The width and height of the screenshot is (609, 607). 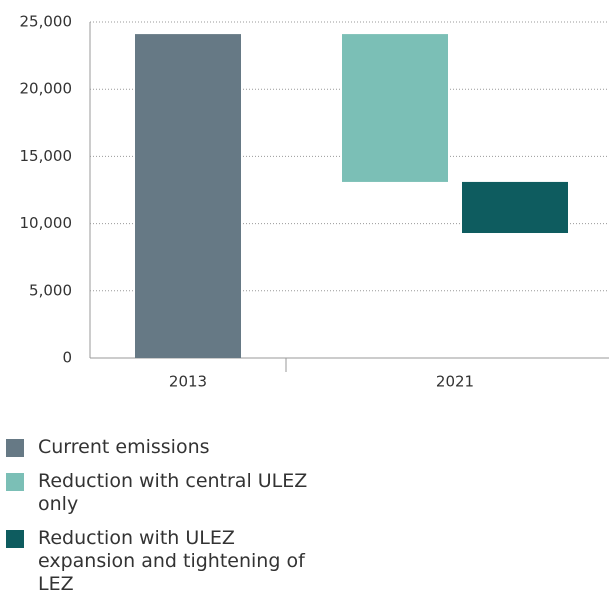 What do you see at coordinates (46, 89) in the screenshot?
I see `y-tick-label: 20,000` at bounding box center [46, 89].